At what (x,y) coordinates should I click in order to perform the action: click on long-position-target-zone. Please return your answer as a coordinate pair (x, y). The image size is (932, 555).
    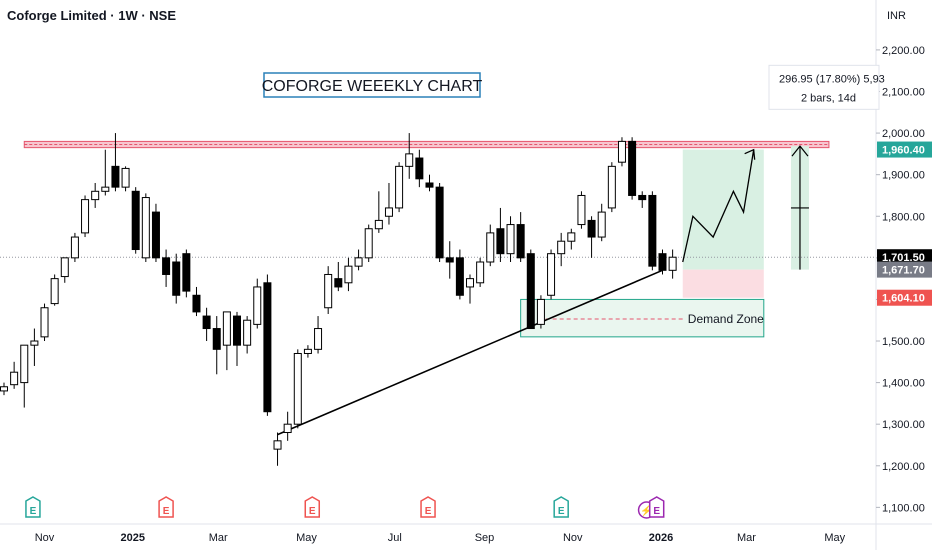
    Looking at the image, I should click on (723, 209).